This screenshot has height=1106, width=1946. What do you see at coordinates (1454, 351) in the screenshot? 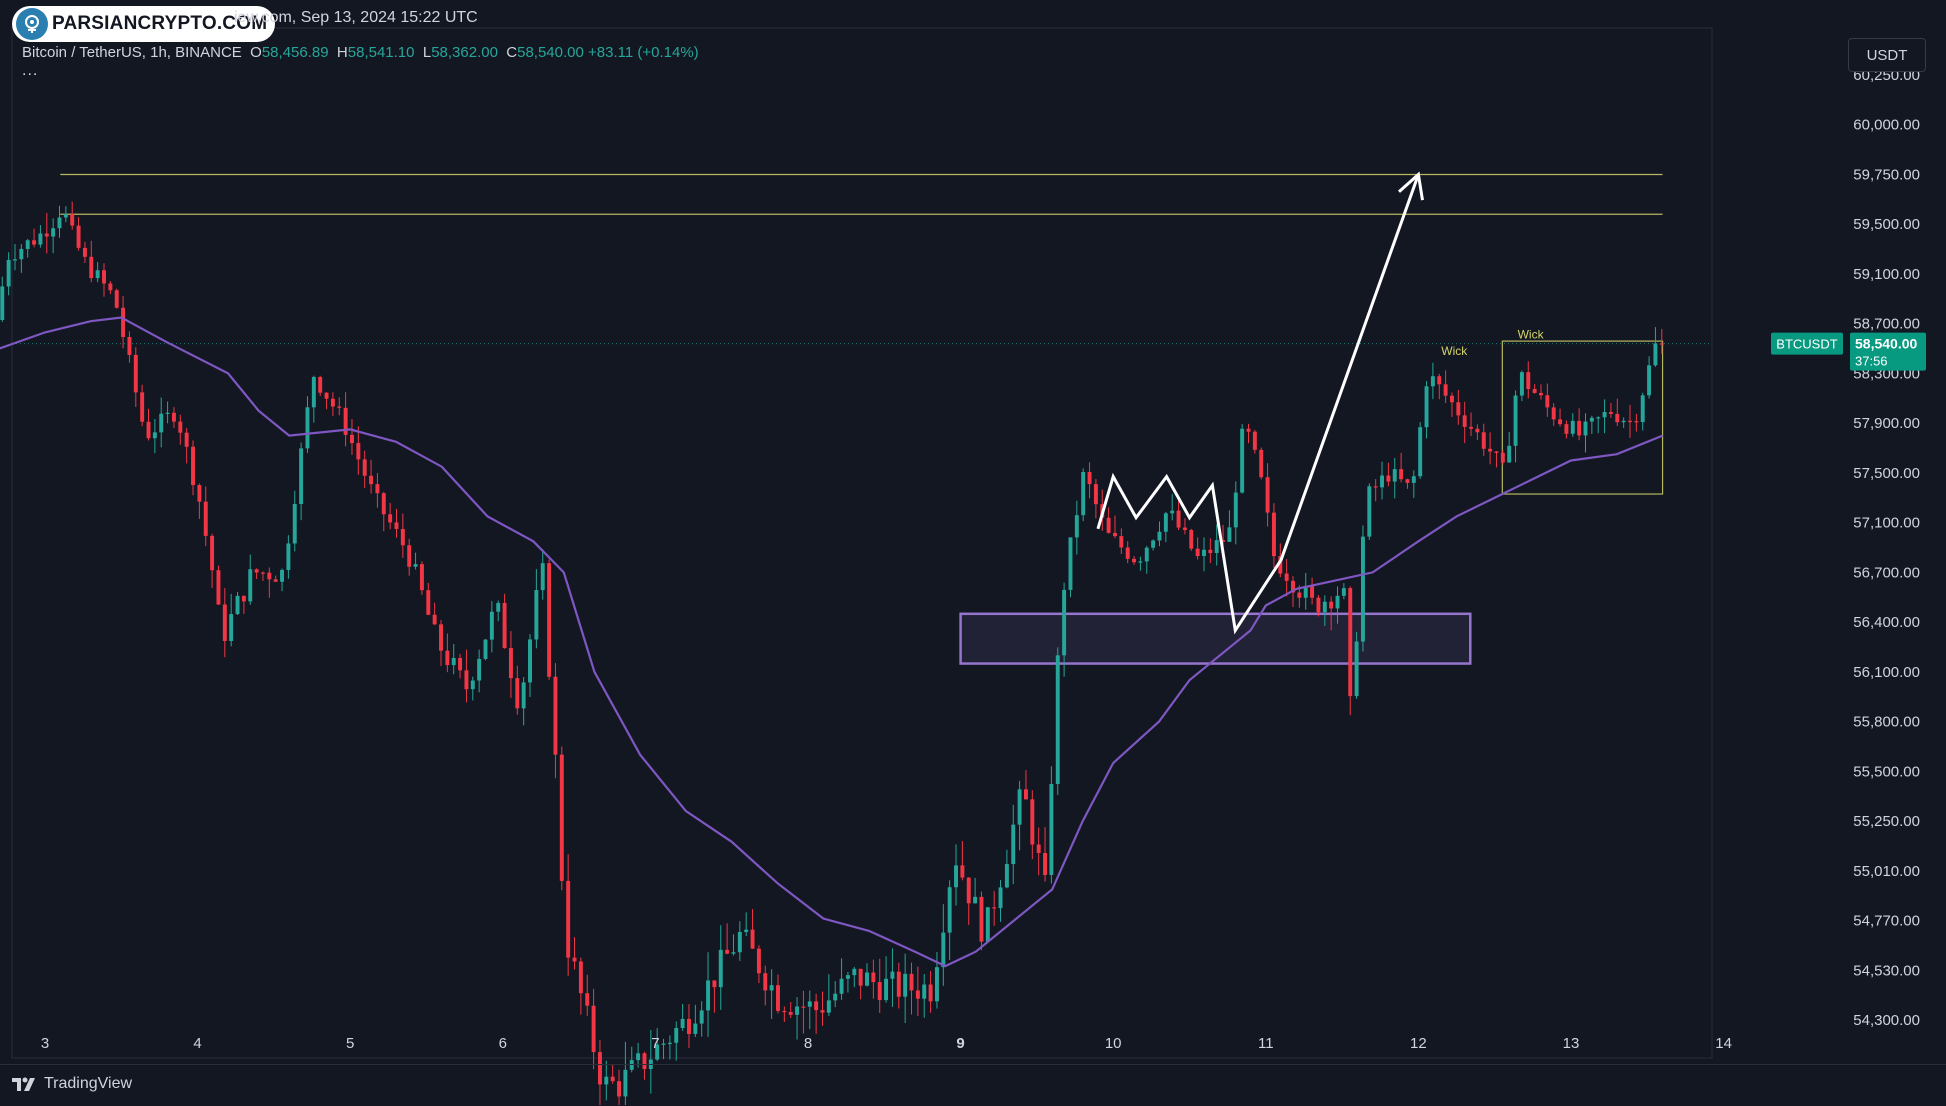
I see `wick-annotation: Wick` at bounding box center [1454, 351].